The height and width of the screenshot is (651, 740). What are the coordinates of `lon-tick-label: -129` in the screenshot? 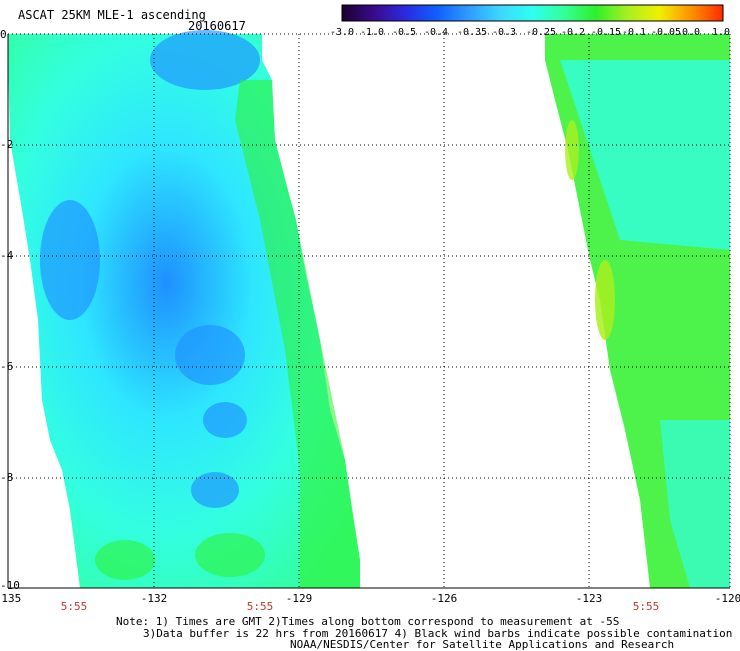 It's located at (299, 598).